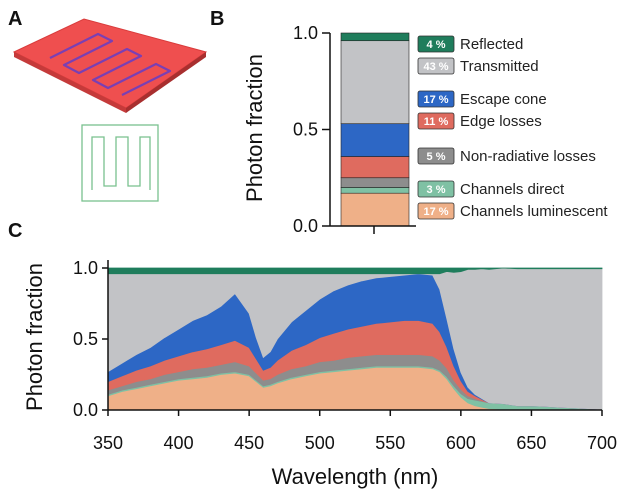 Image resolution: width=624 pixels, height=494 pixels. I want to click on bar-y-axis-label: Photon fraction, so click(254, 128).